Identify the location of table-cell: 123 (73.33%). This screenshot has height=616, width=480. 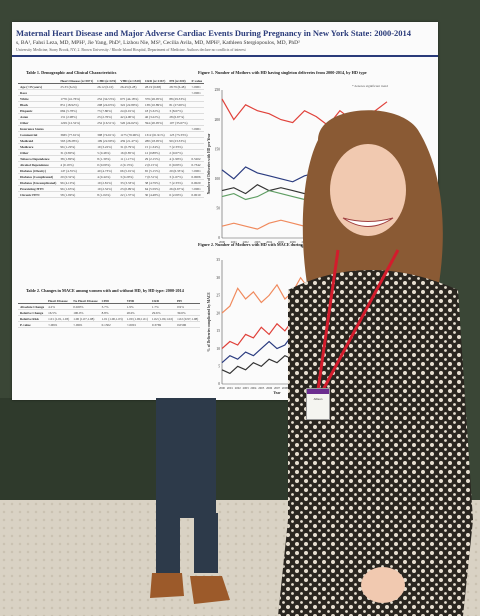
(178, 134).